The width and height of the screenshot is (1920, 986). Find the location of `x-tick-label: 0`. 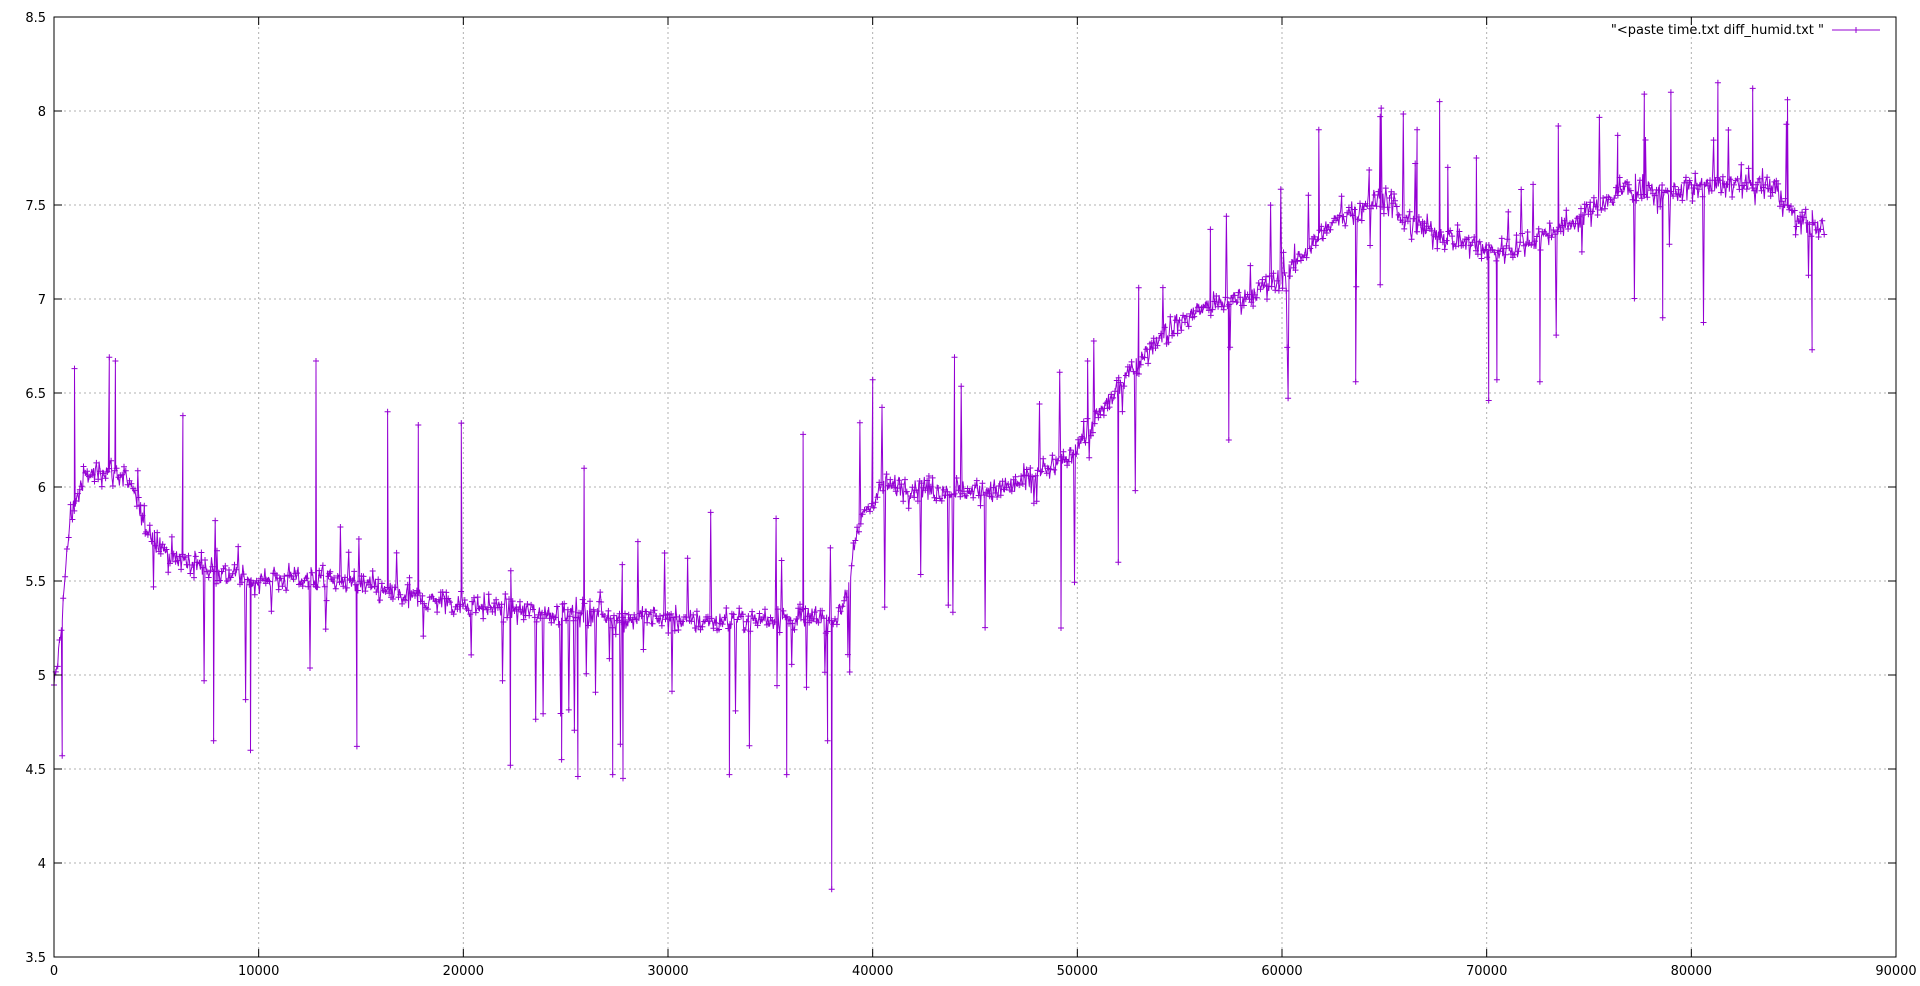

x-tick-label: 0 is located at coordinates (54, 971).